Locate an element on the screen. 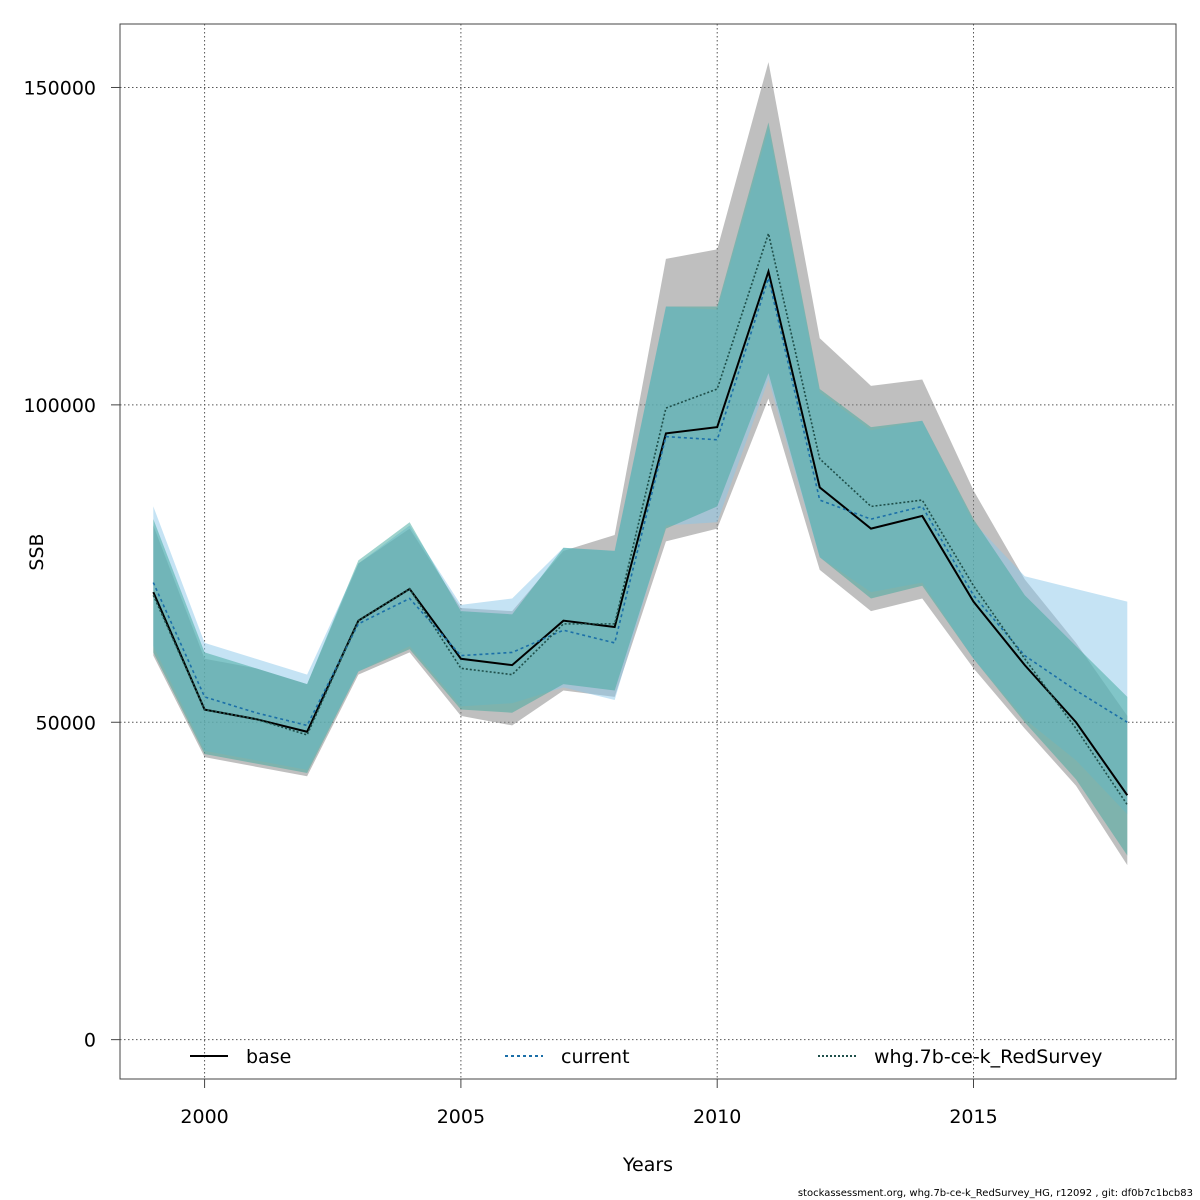  y-axis: 0 50000 100000 150000 is located at coordinates (71, 564).